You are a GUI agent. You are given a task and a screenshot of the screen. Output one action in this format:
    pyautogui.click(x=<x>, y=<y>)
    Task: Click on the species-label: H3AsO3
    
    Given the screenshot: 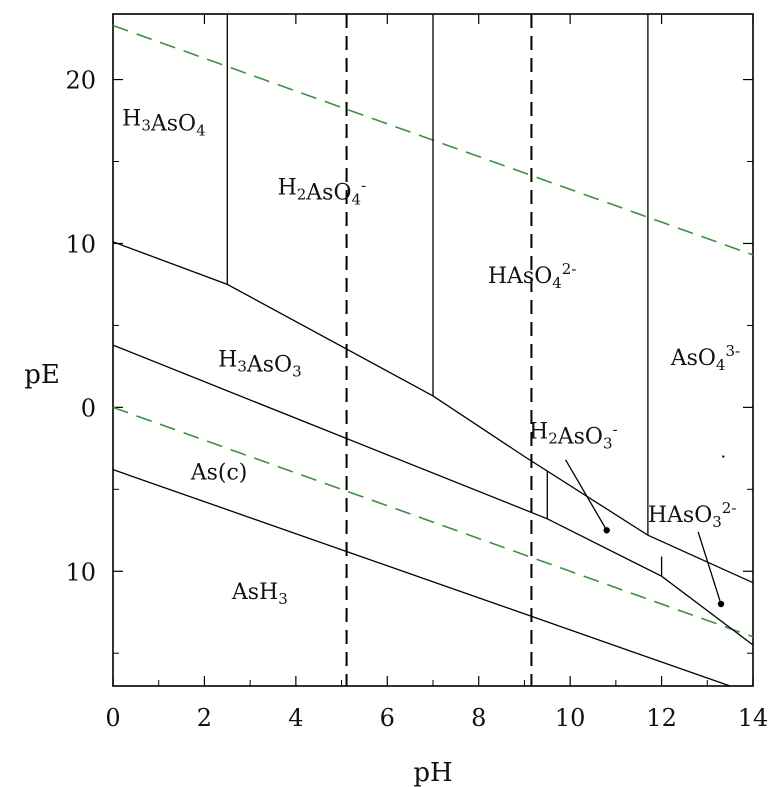 What is the action you would take?
    pyautogui.click(x=260, y=363)
    